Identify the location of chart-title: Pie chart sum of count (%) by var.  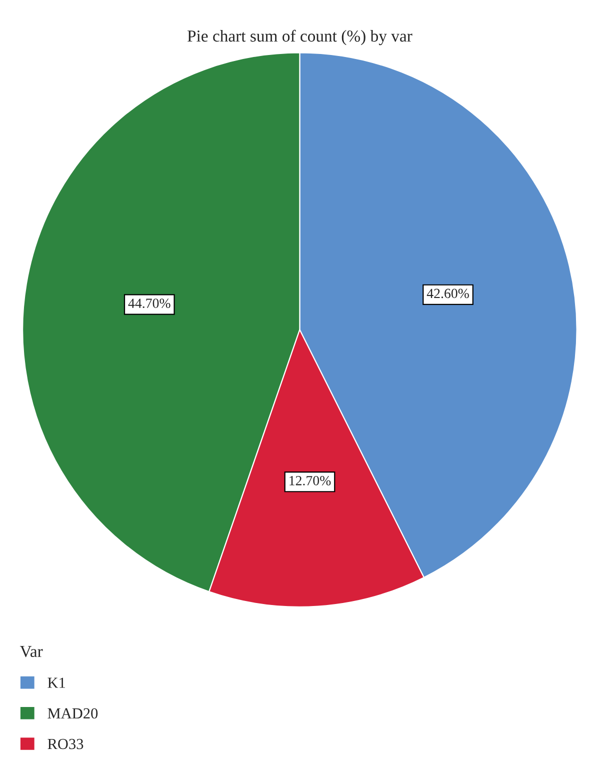
(299, 38).